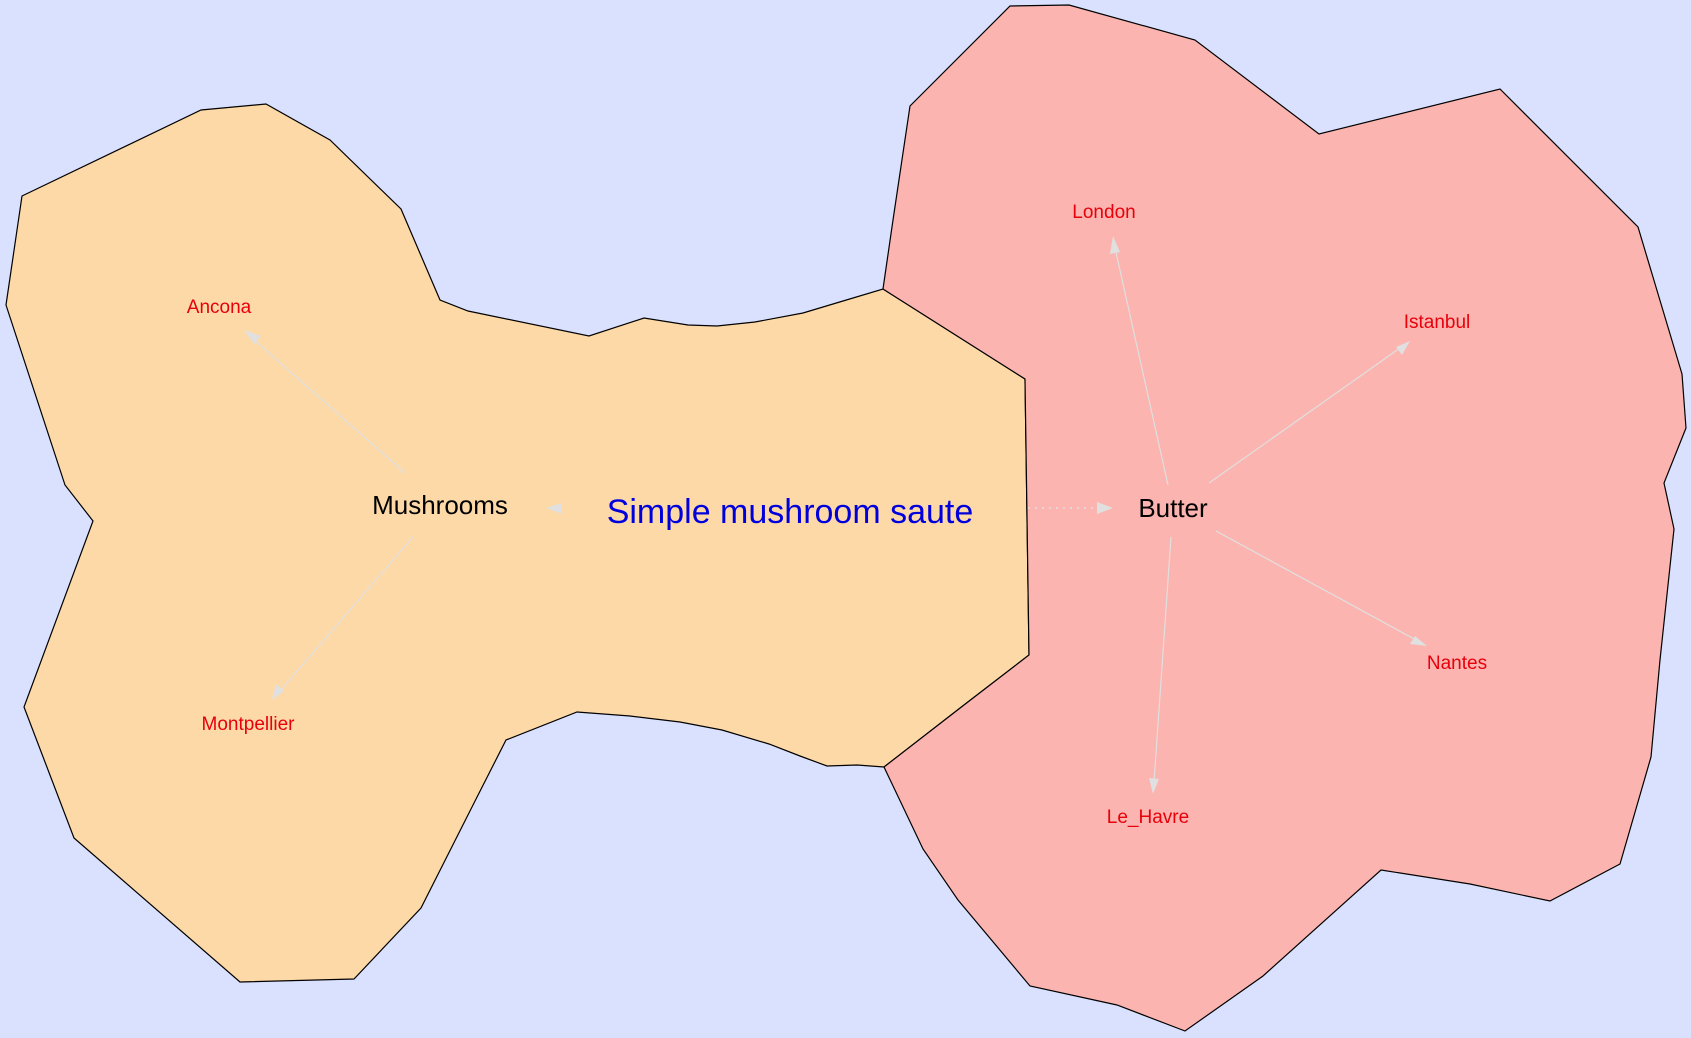 The height and width of the screenshot is (1038, 1691). What do you see at coordinates (1304, 415) in the screenshot?
I see `edge-butter-istanbul` at bounding box center [1304, 415].